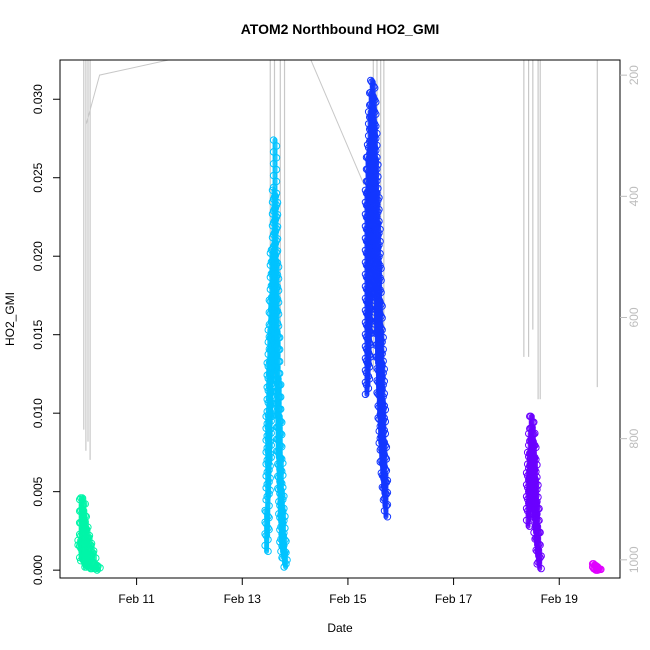 This screenshot has height=650, width=650. I want to click on y-tick-label: 0.000, so click(38, 570).